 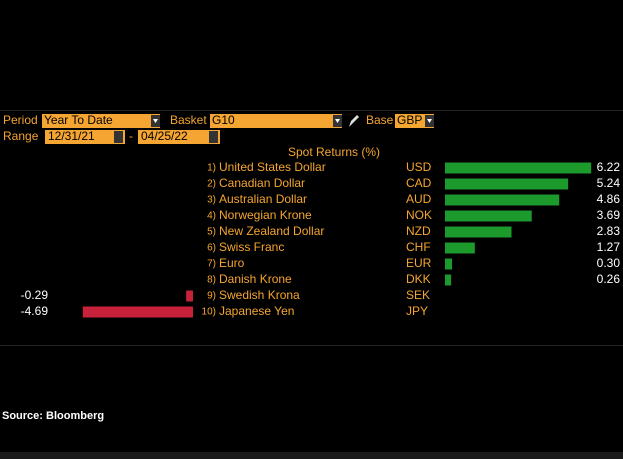 What do you see at coordinates (209, 312) in the screenshot?
I see `rank: 10)` at bounding box center [209, 312].